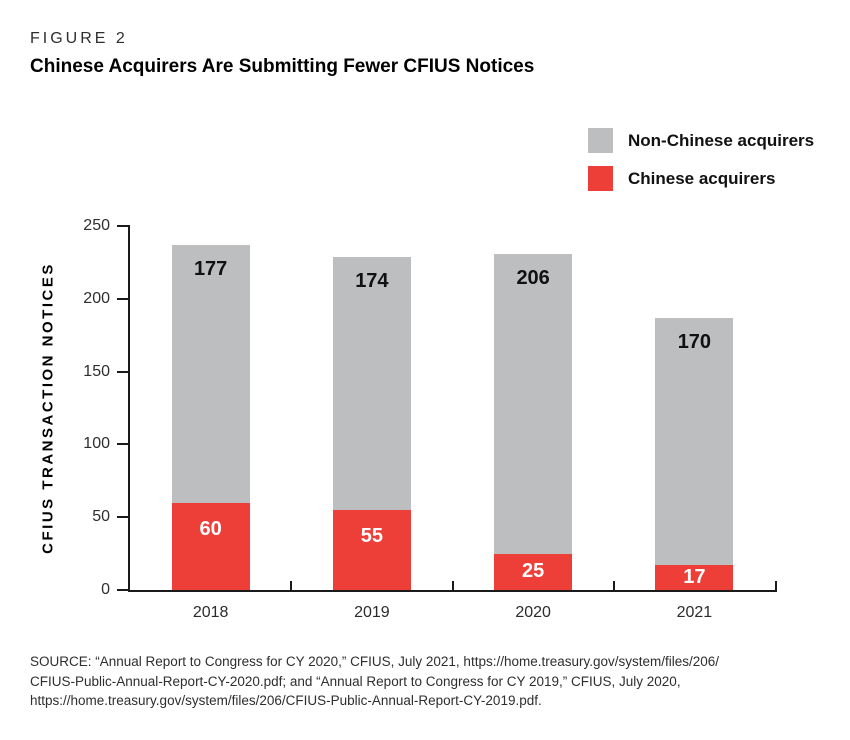 The height and width of the screenshot is (740, 850). I want to click on bar-2019: 174 55, so click(371, 423).